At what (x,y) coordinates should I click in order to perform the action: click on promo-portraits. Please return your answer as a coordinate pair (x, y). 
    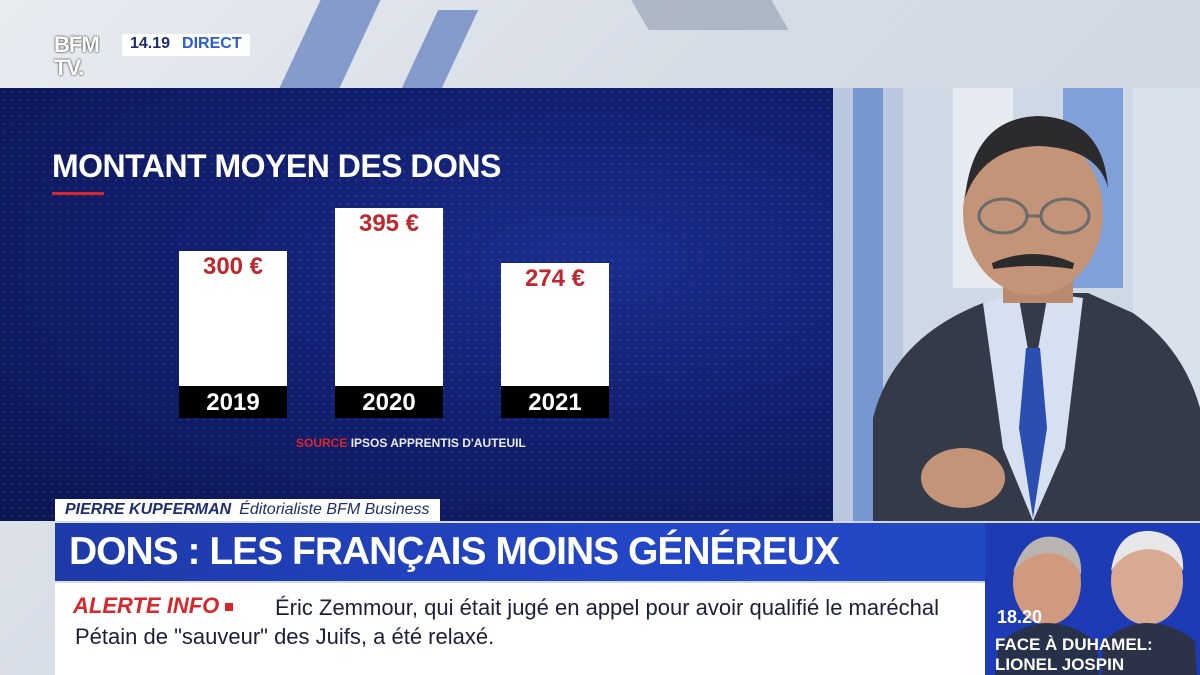
    Looking at the image, I should click on (1092, 599).